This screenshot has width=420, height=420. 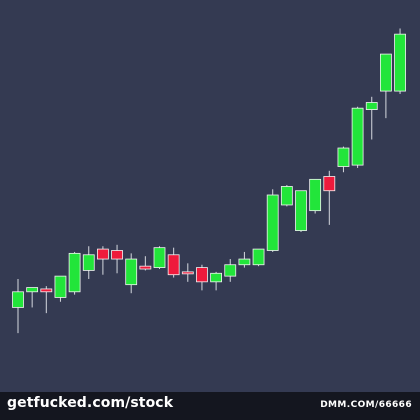 I want to click on footer-site-link: getfucked.com/stock, so click(x=90, y=403).